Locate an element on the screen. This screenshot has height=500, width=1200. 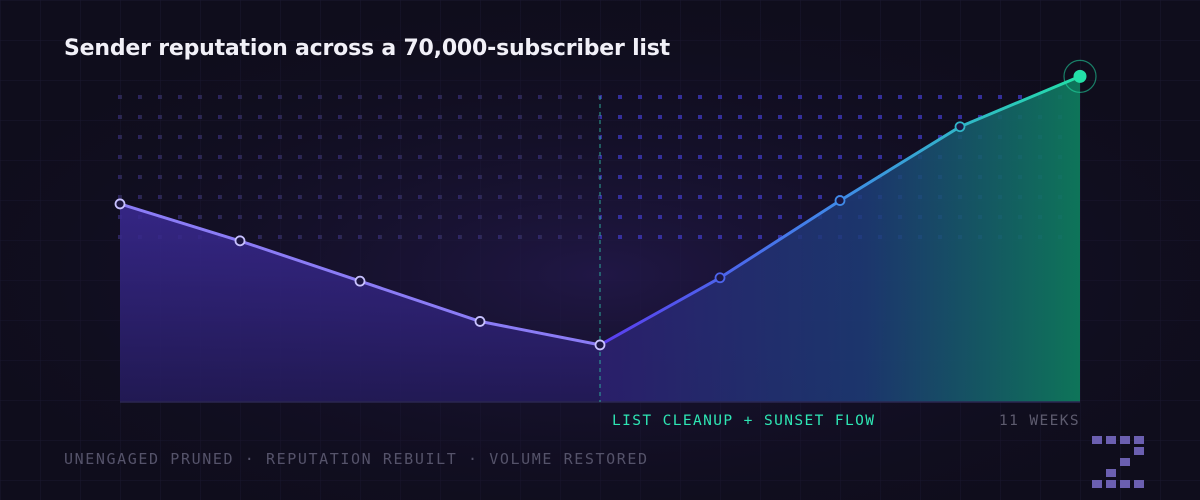
data-point-highlight-ring is located at coordinates (1080, 76).